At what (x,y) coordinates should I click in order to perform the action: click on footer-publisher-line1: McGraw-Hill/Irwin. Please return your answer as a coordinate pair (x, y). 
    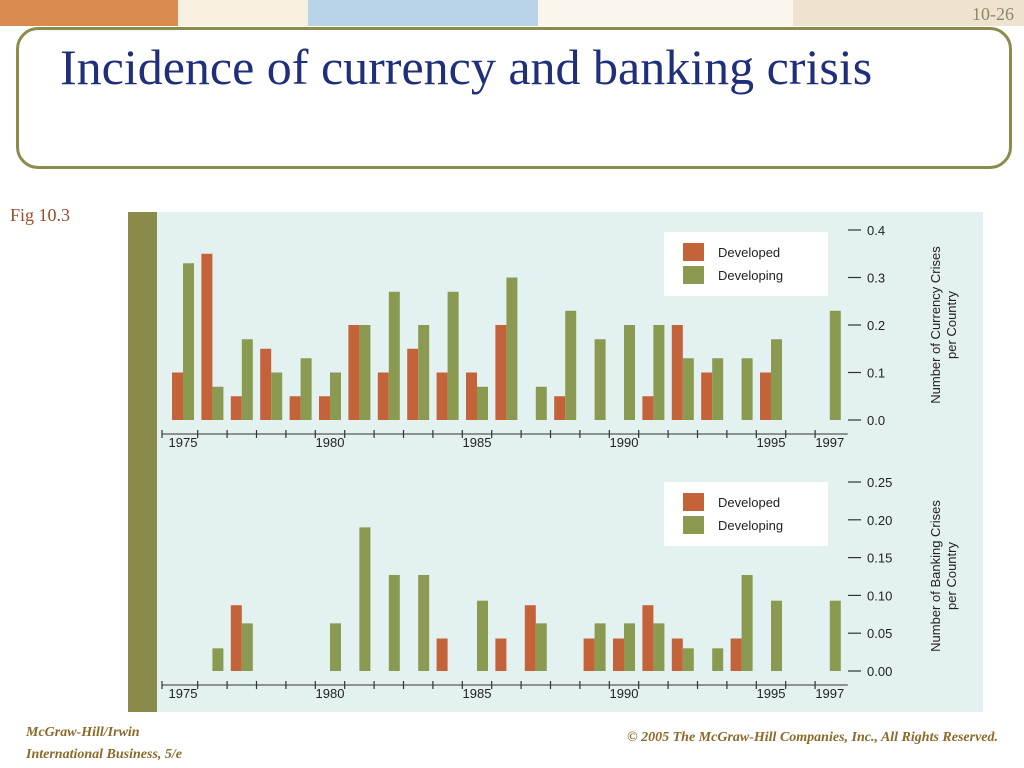
    Looking at the image, I should click on (83, 732).